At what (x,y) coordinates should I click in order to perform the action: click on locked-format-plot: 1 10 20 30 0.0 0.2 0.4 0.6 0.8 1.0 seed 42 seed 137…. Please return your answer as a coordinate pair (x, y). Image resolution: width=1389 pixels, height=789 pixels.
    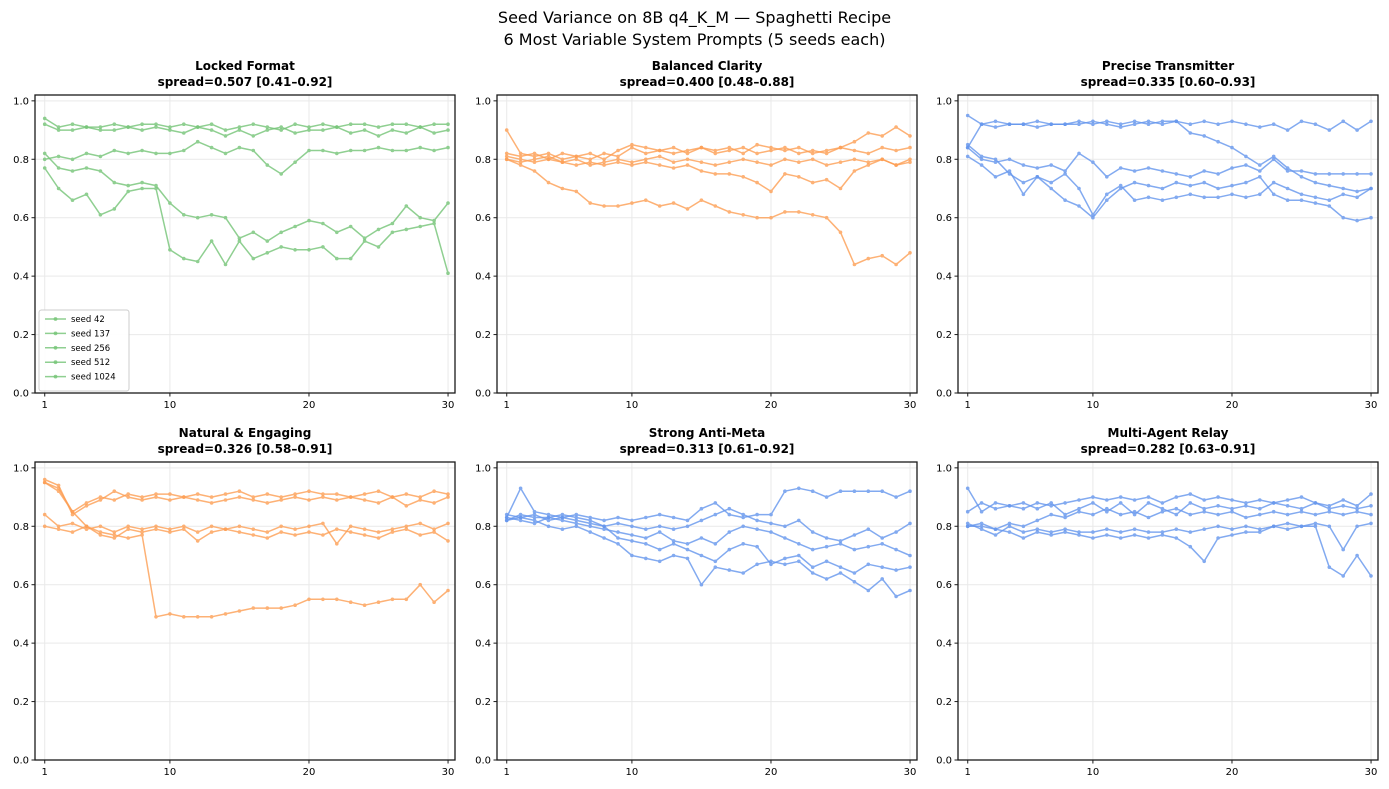
    Looking at the image, I should click on (234, 252).